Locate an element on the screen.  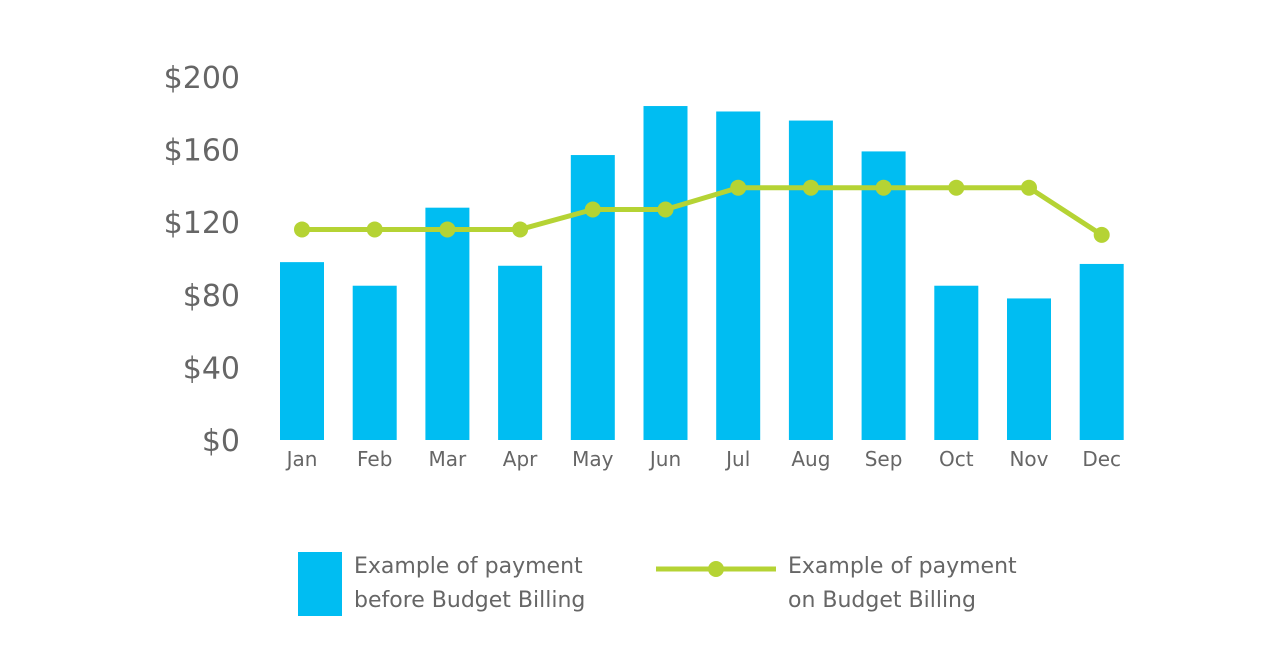
bar-may is located at coordinates (592, 298).